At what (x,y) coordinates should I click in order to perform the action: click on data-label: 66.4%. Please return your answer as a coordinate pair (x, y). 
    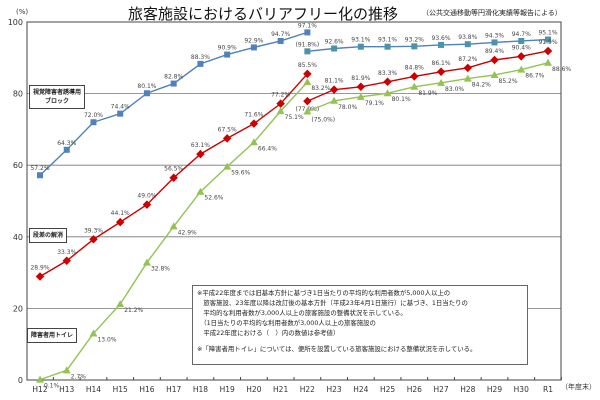
    Looking at the image, I should click on (267, 148).